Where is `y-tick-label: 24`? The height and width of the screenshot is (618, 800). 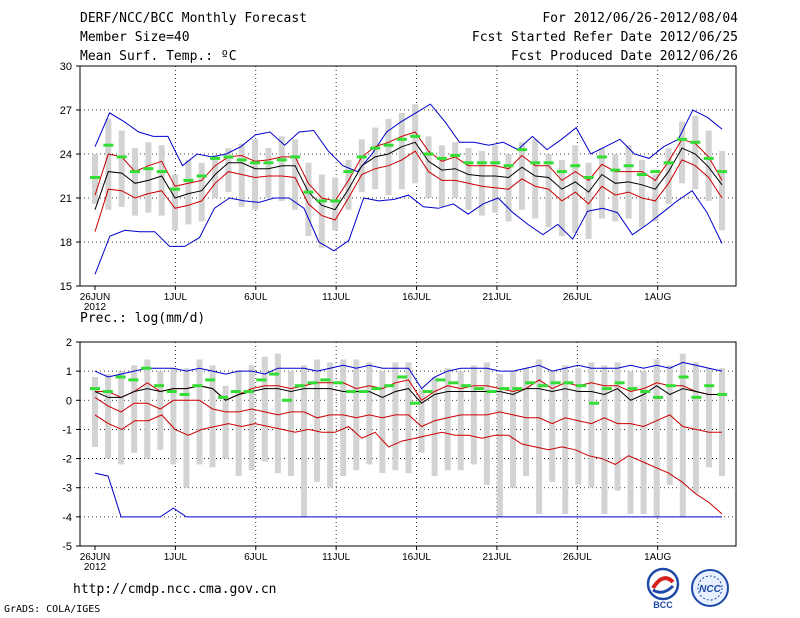
y-tick-label: 24 is located at coordinates (66, 155).